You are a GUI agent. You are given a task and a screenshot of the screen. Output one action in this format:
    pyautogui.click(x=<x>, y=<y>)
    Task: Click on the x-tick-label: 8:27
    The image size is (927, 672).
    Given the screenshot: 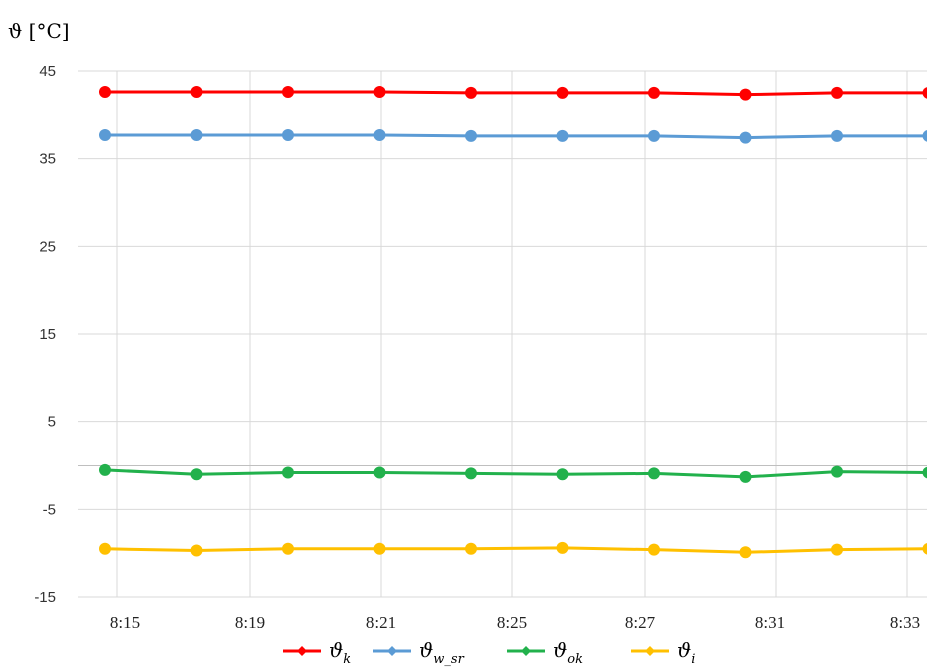 What is the action you would take?
    pyautogui.click(x=640, y=622)
    